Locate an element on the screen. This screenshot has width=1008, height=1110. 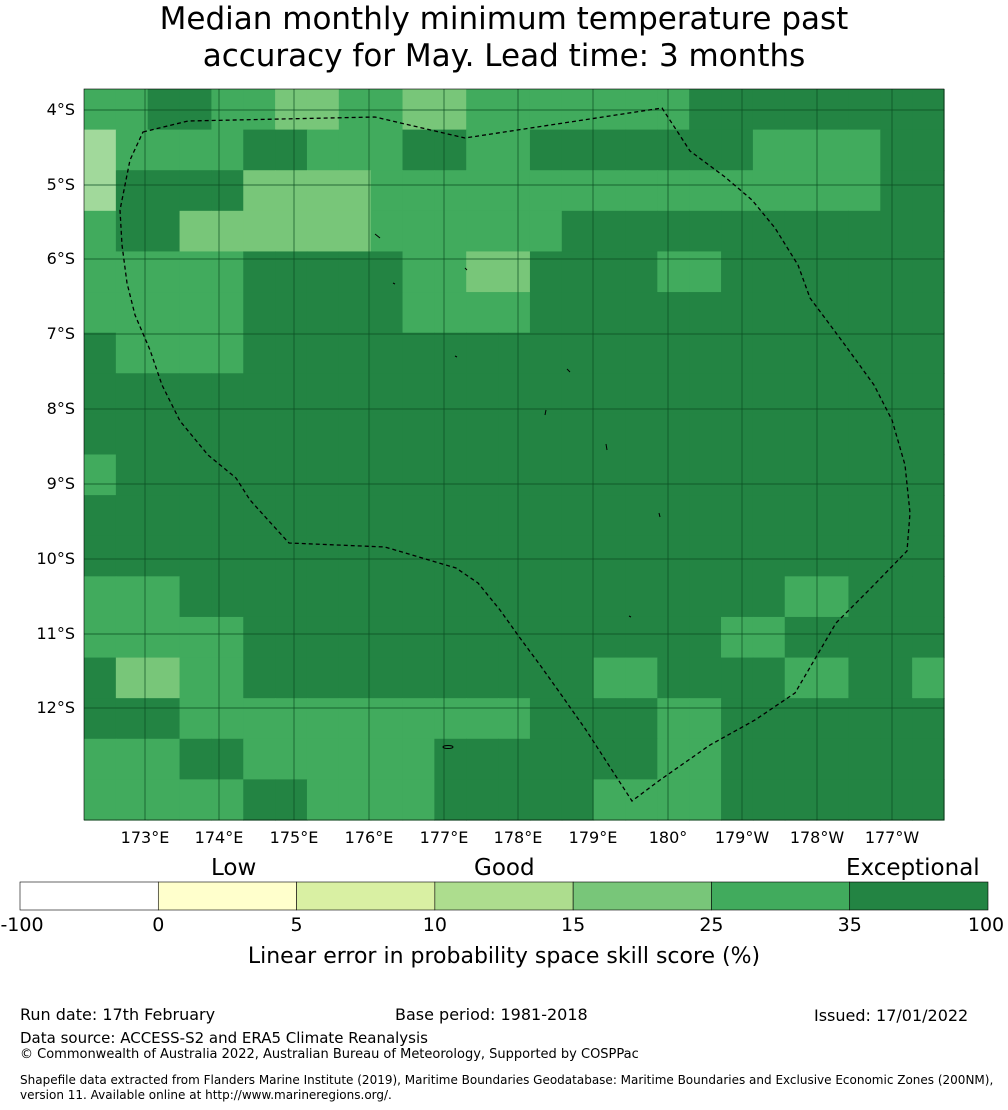
latitude-label: 5°S is located at coordinates (60, 184).